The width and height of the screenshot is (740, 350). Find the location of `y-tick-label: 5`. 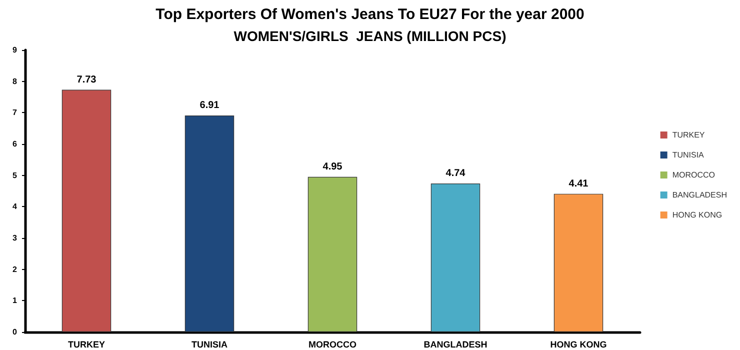

y-tick-label: 5 is located at coordinates (15, 175).